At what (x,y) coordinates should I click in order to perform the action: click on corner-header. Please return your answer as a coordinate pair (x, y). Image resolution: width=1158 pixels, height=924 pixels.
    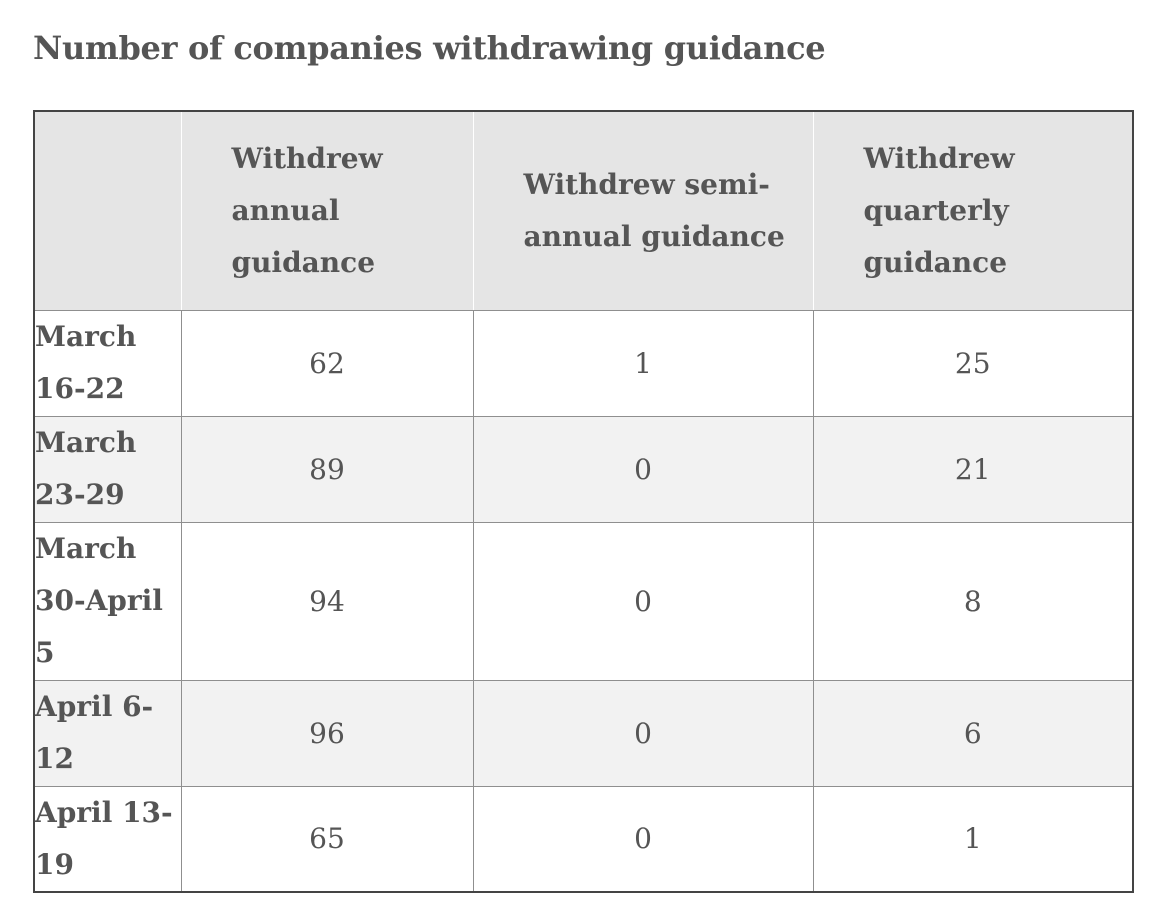
    Looking at the image, I should click on (107, 210).